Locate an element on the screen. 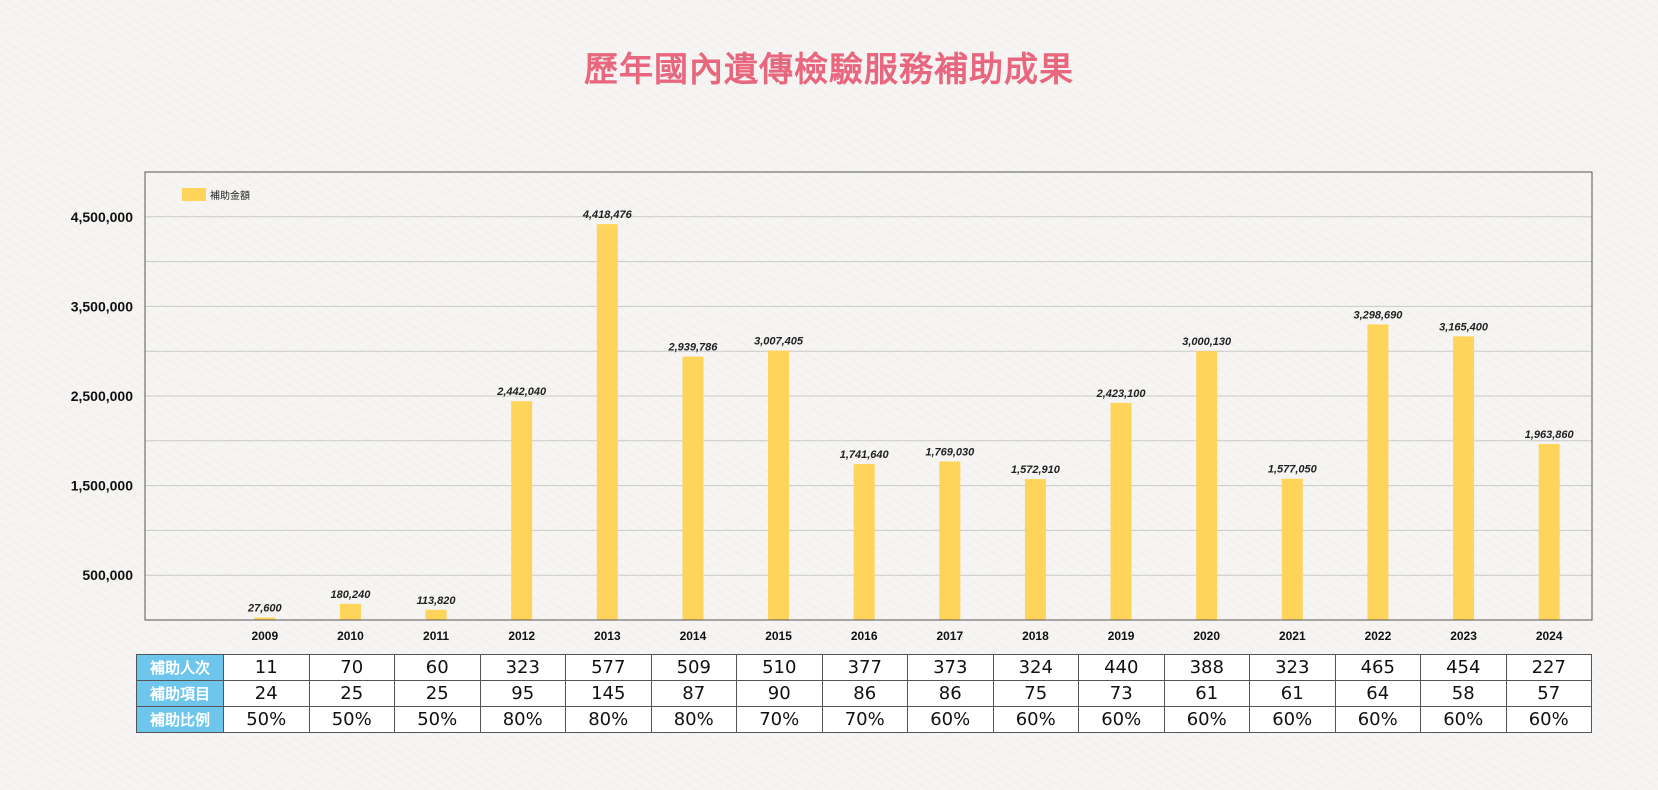 The height and width of the screenshot is (790, 1658). data-label: 1,741,640 is located at coordinates (865, 455).